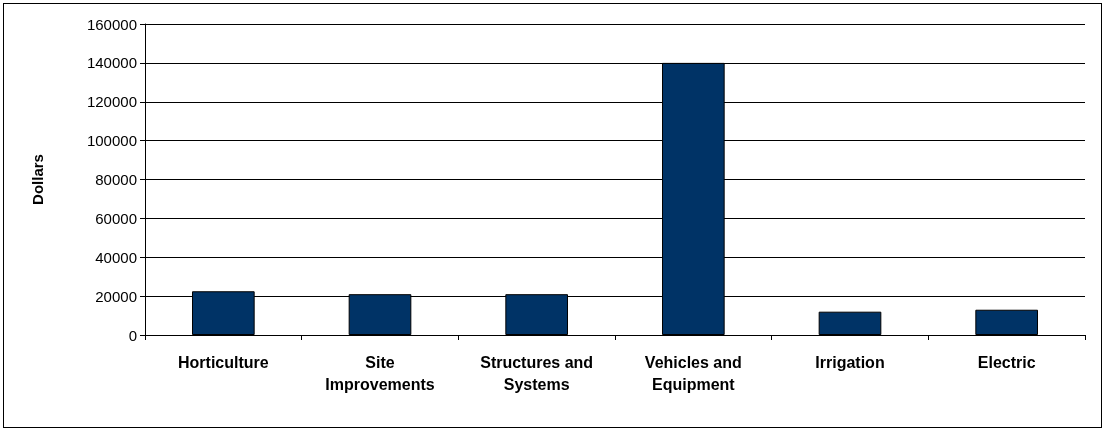  I want to click on x-tick-label: Structures and Systems, so click(537, 373).